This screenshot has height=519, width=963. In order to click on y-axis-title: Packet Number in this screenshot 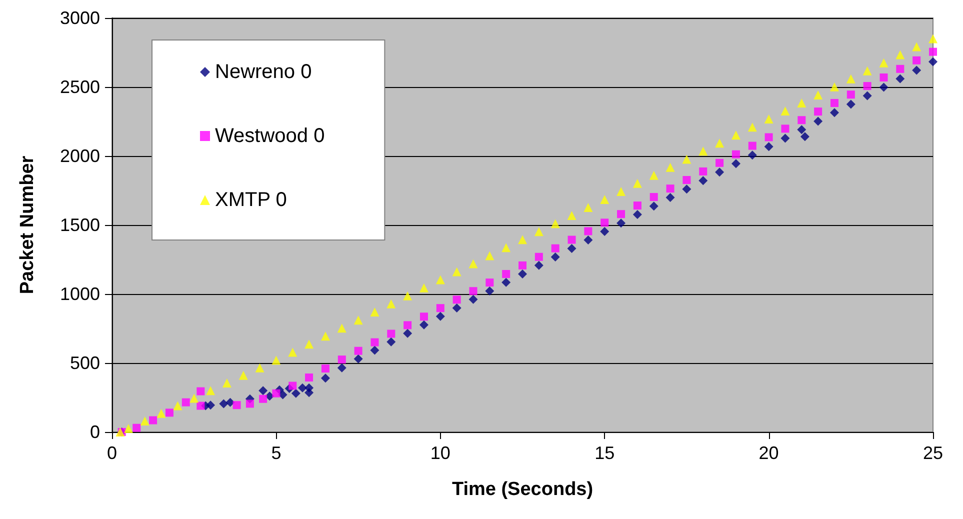, I will do `click(27, 224)`.